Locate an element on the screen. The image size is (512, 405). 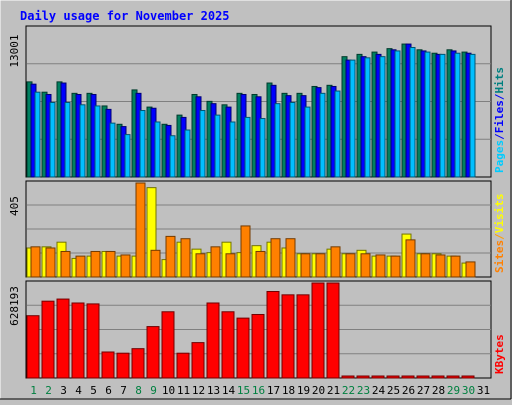
x-tick-label: 22 is located at coordinates (348, 390).